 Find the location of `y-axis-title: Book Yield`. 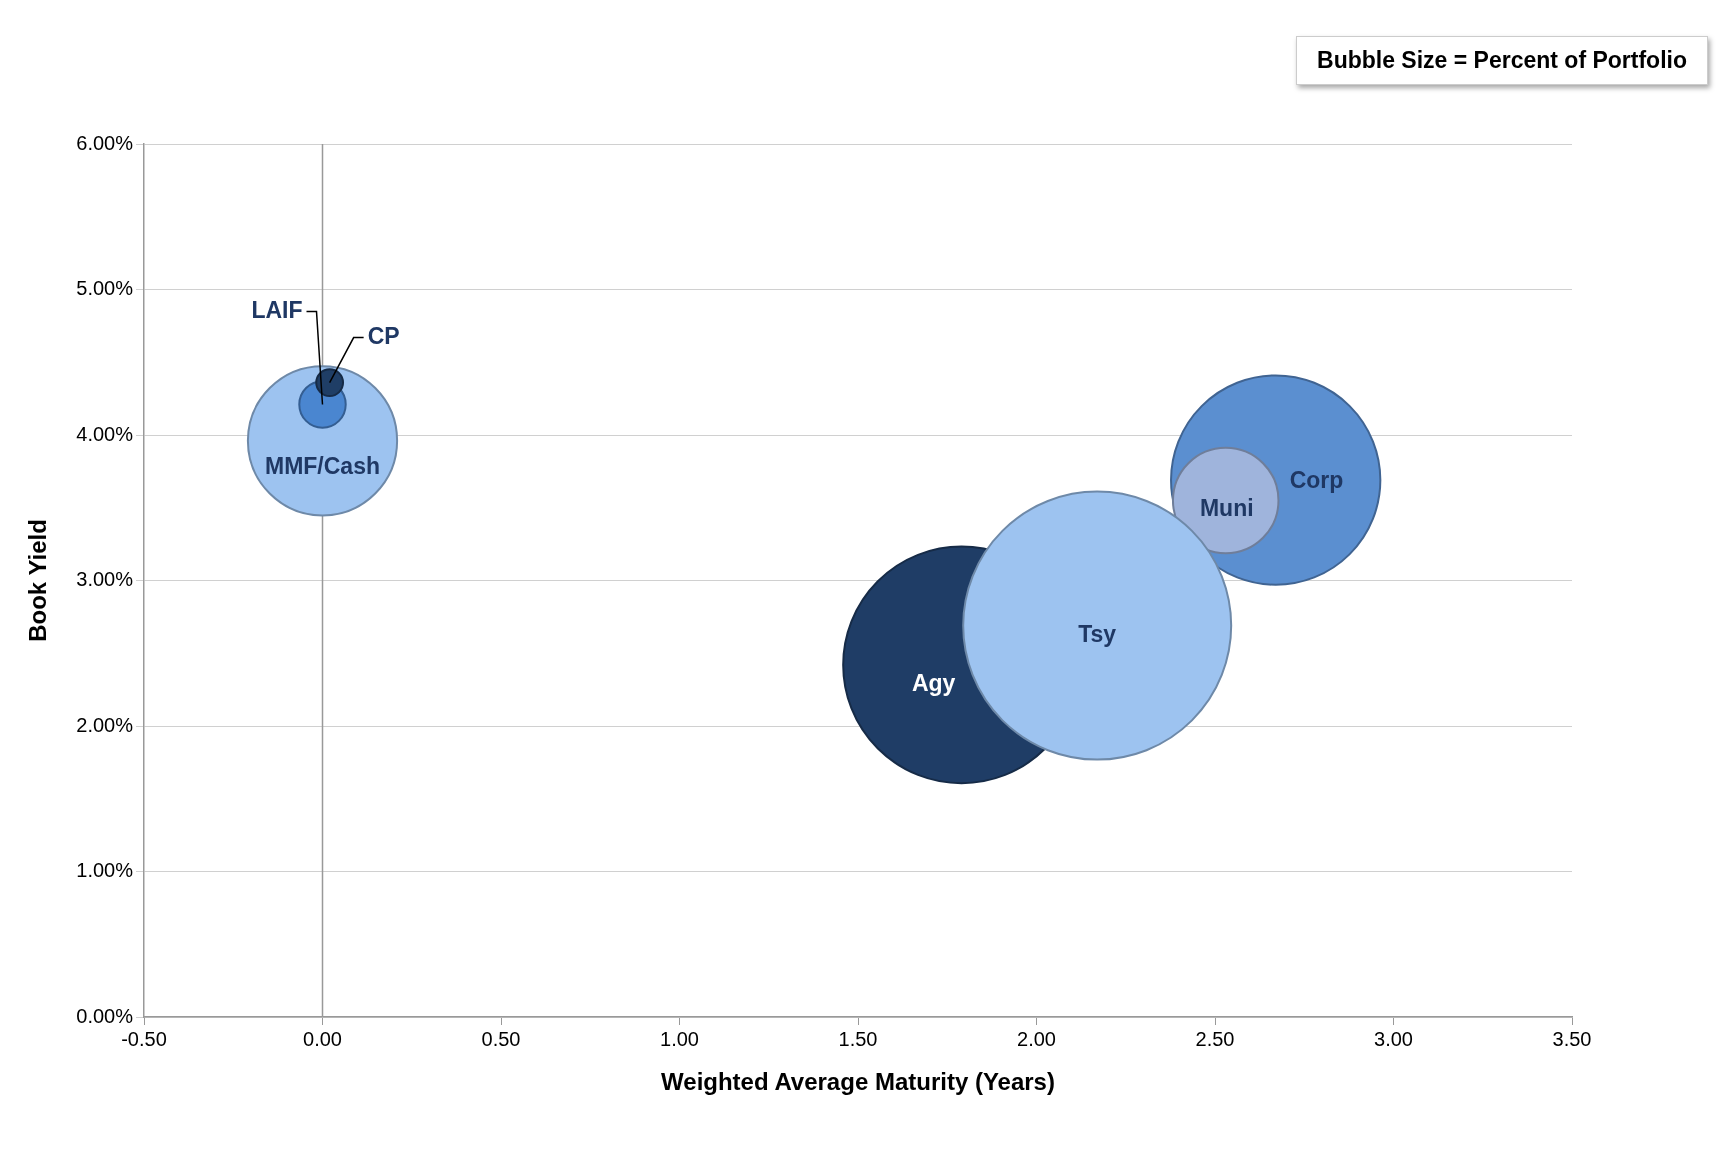

y-axis-title: Book Yield is located at coordinates (37, 580).